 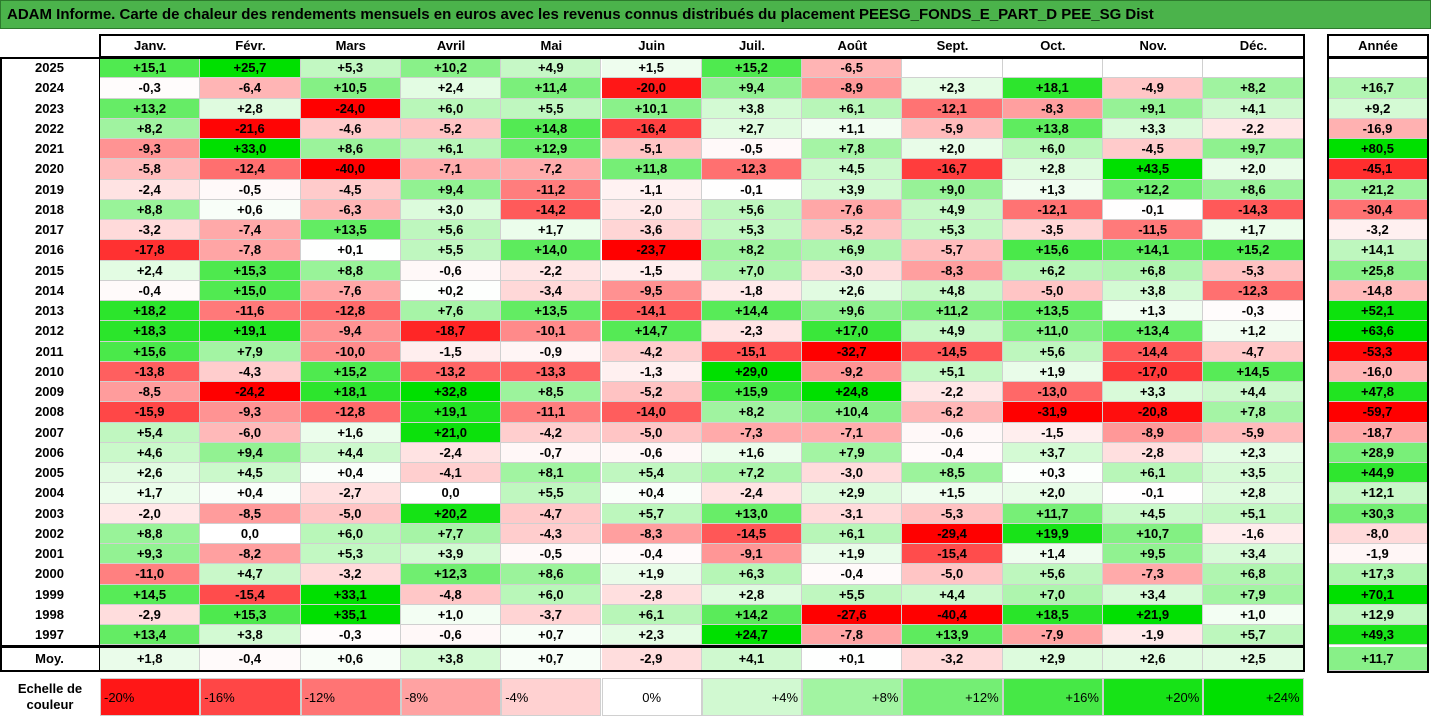 I want to click on heat-cell: -7,8, so click(x=250, y=250).